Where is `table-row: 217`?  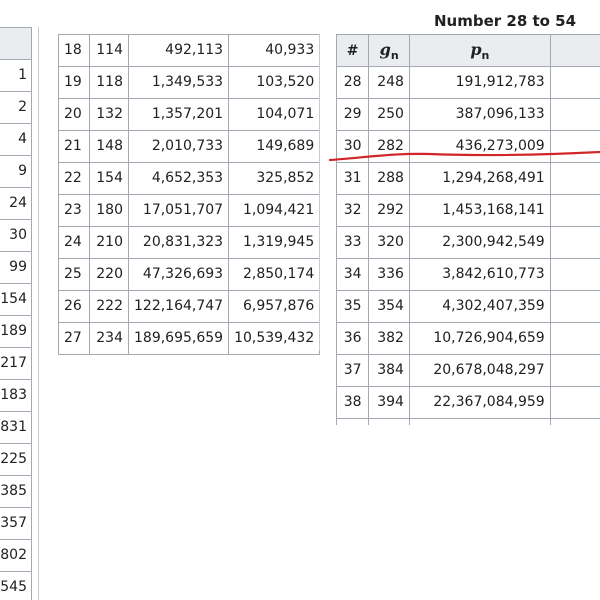 table-row: 217 is located at coordinates (16, 363).